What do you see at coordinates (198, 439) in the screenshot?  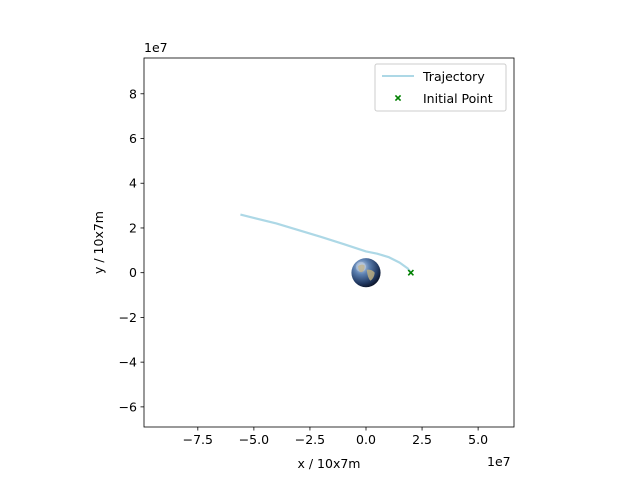 I see `x-tick-label: −7.5` at bounding box center [198, 439].